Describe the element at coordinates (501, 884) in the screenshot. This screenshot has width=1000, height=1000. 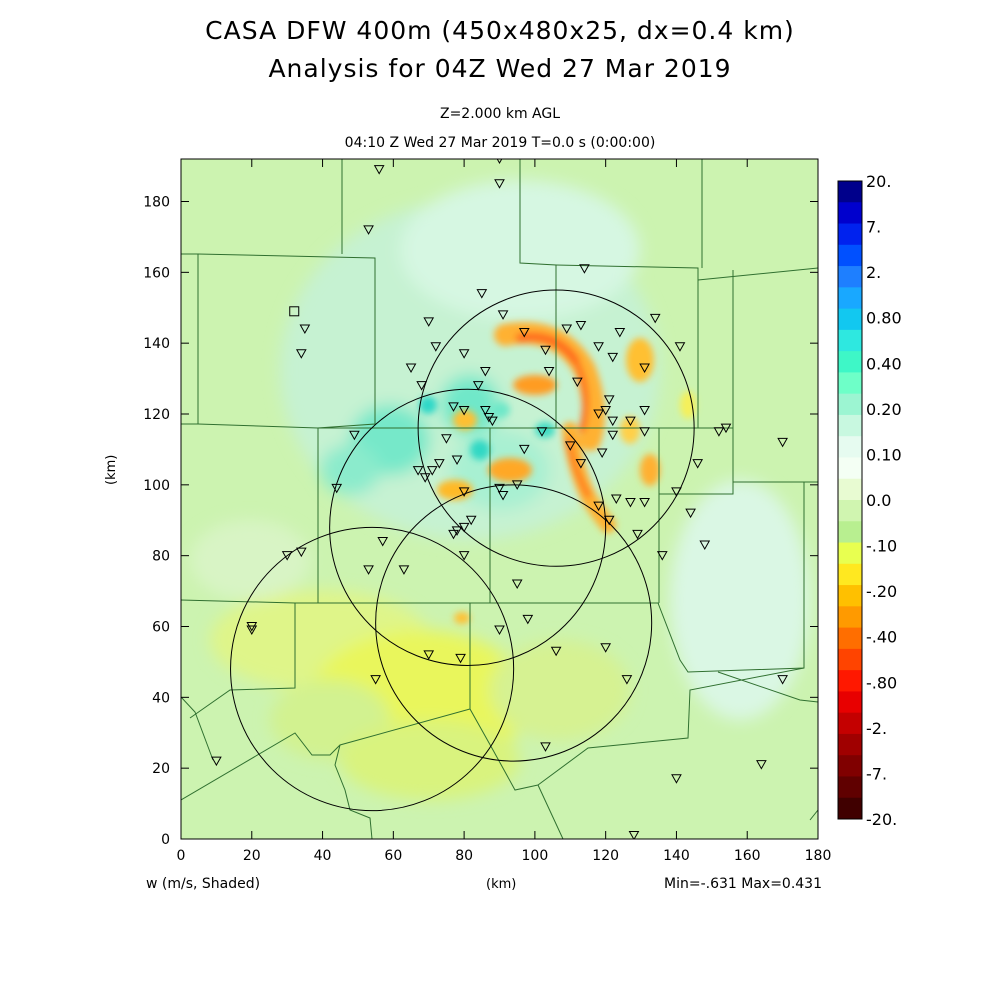
I see `x-axis-label: (km)` at that location.